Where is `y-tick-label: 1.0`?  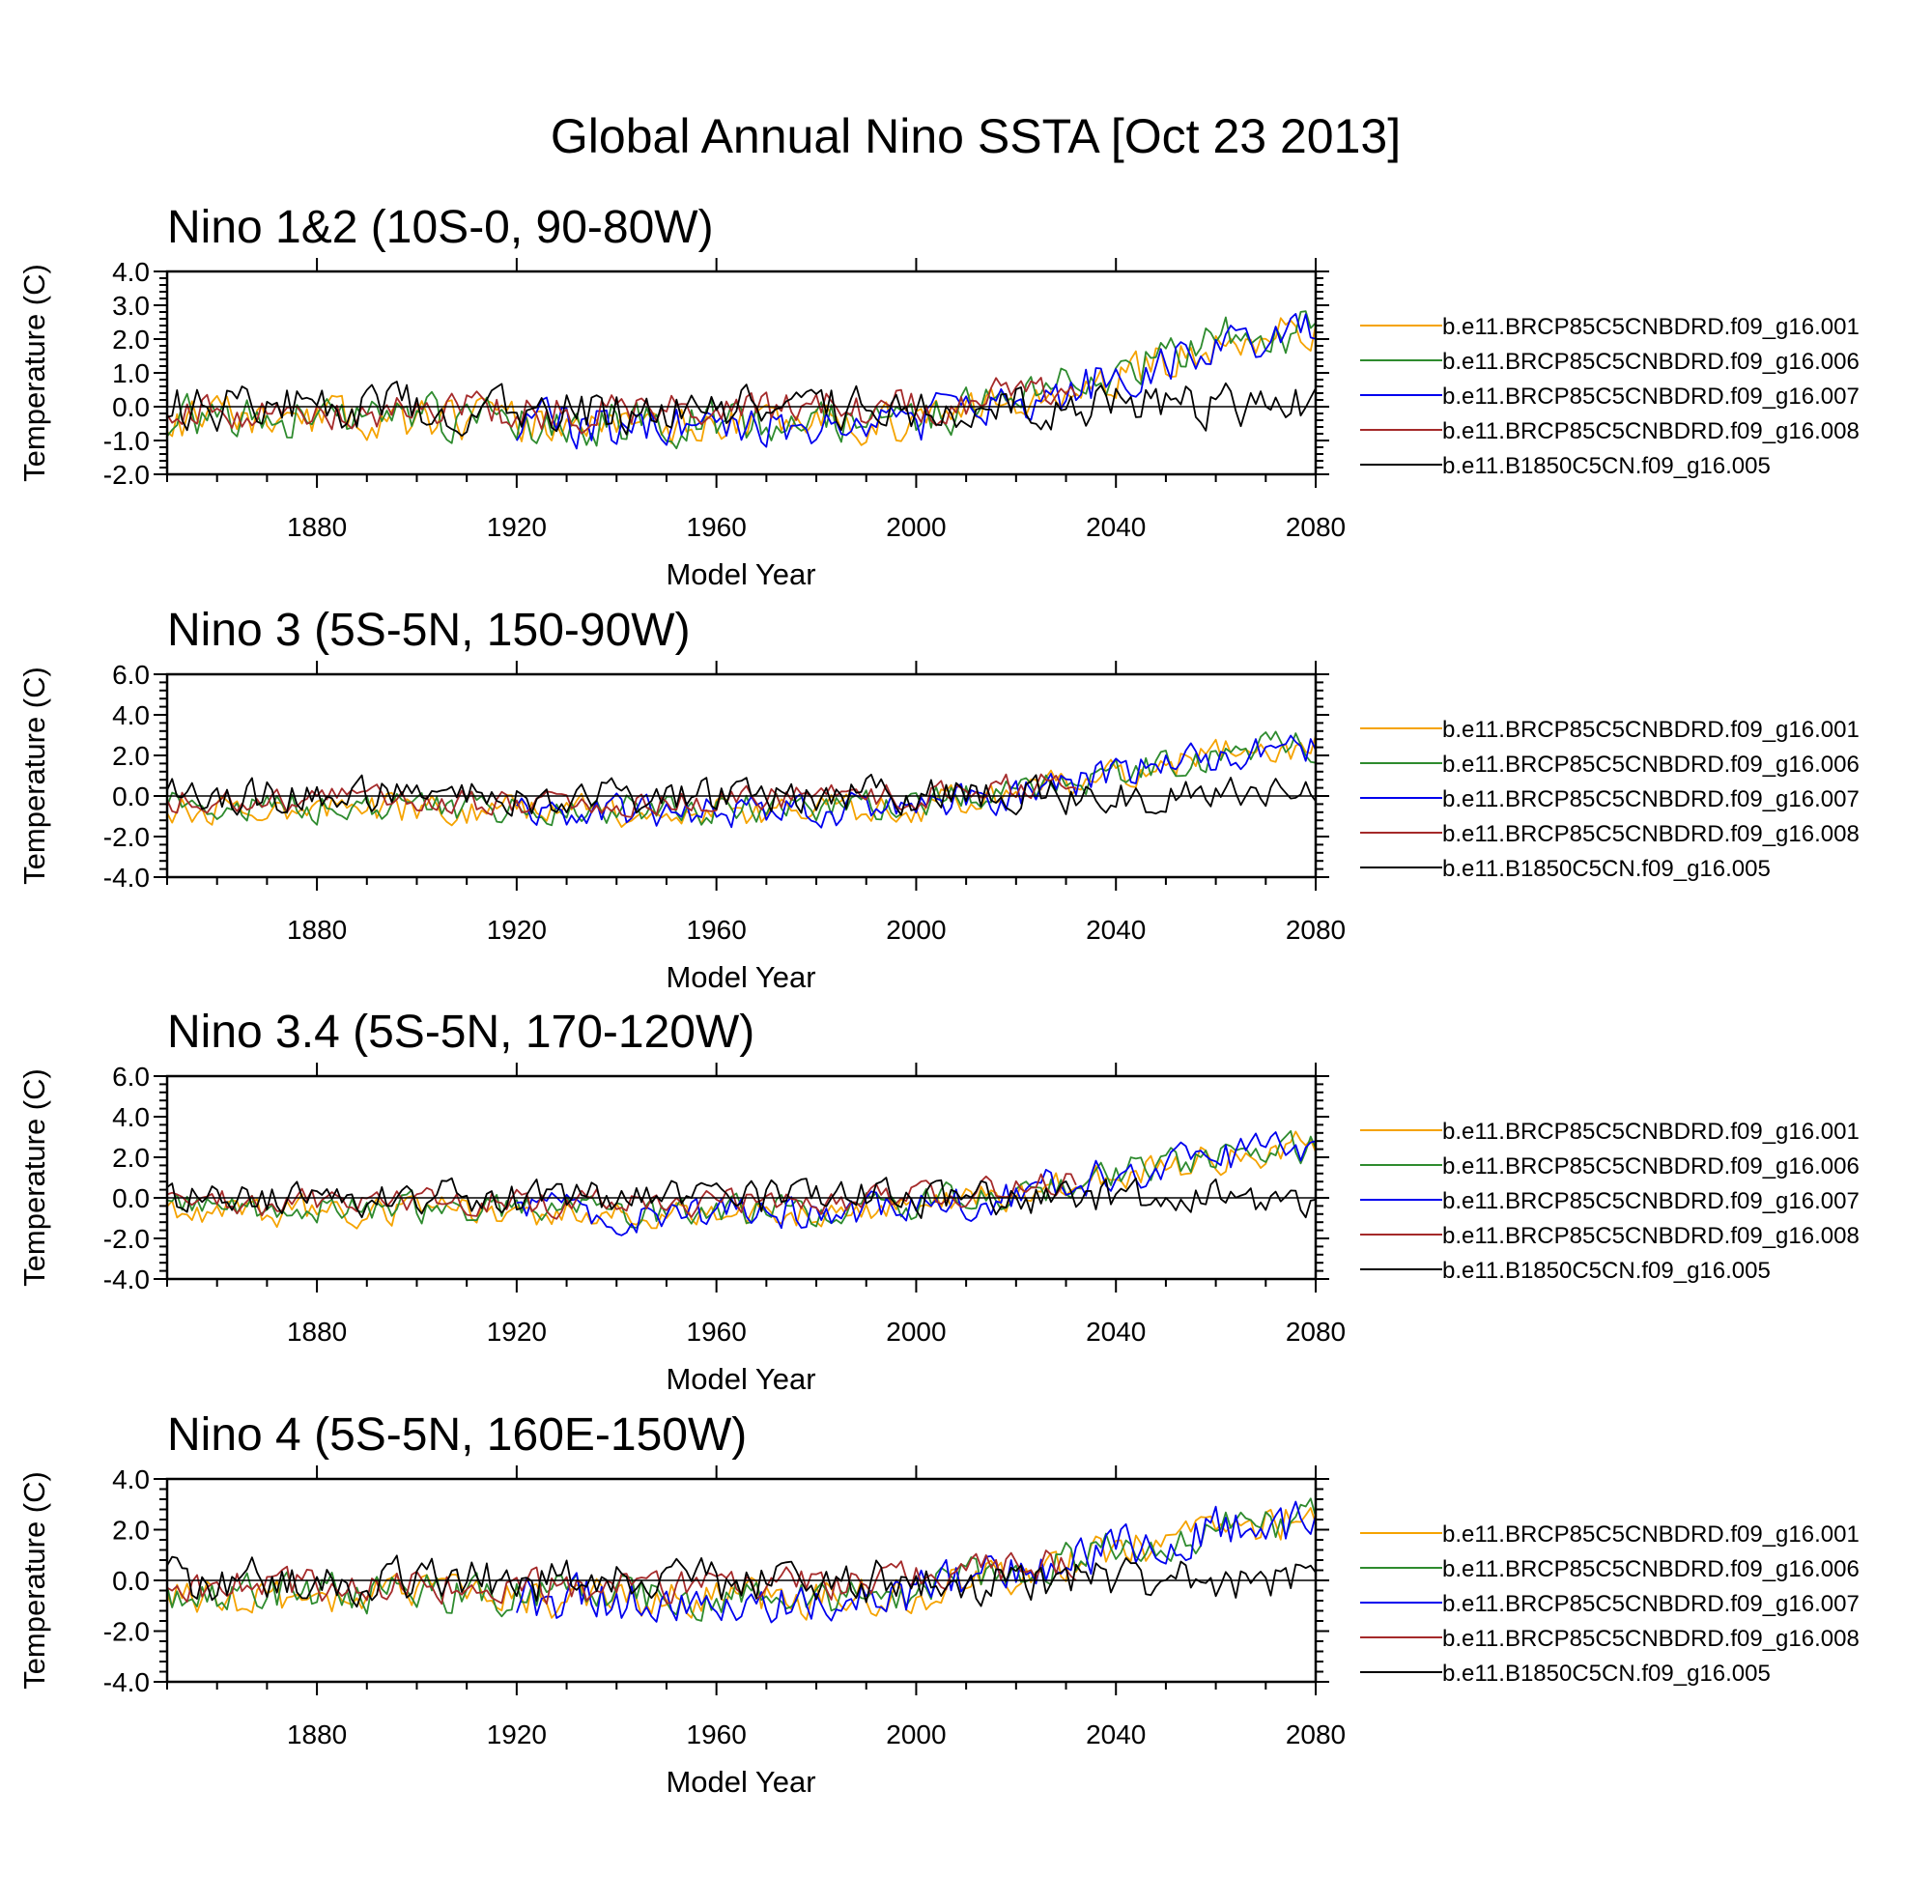 y-tick-label: 1.0 is located at coordinates (131, 373).